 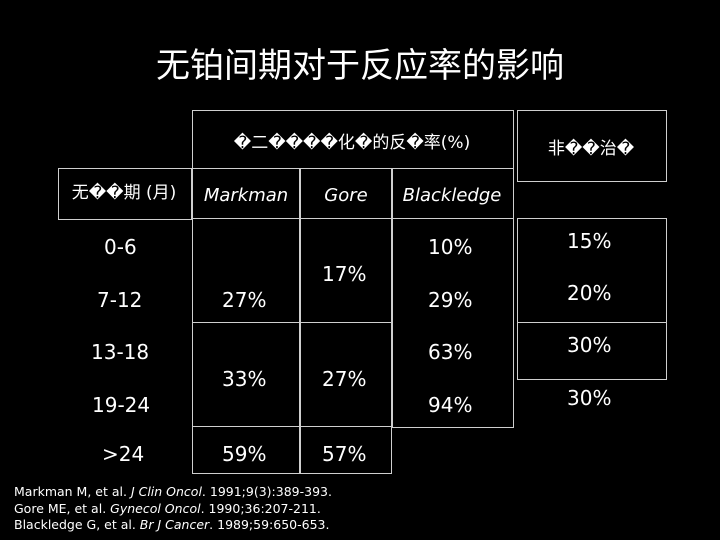 What do you see at coordinates (453, 323) in the screenshot?
I see `cell-blackledge` at bounding box center [453, 323].